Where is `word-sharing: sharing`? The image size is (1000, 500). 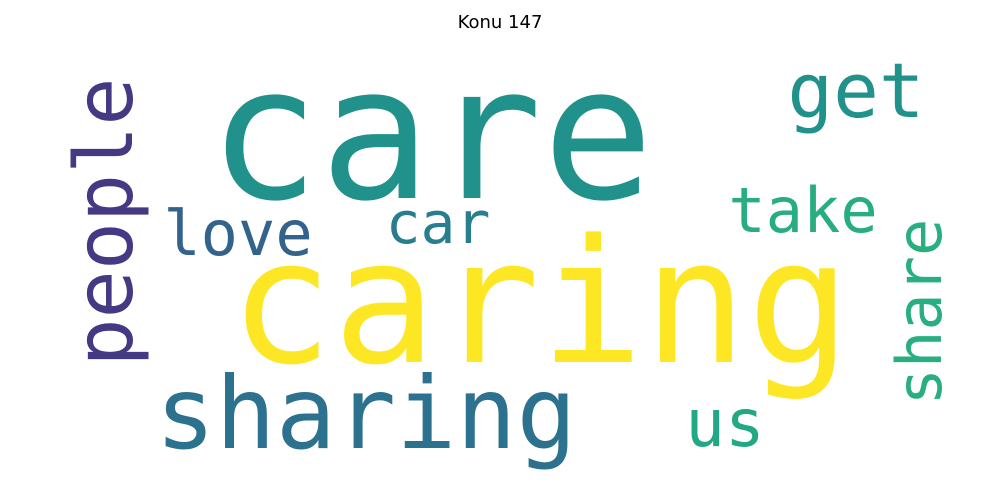 word-sharing: sharing is located at coordinates (365, 413).